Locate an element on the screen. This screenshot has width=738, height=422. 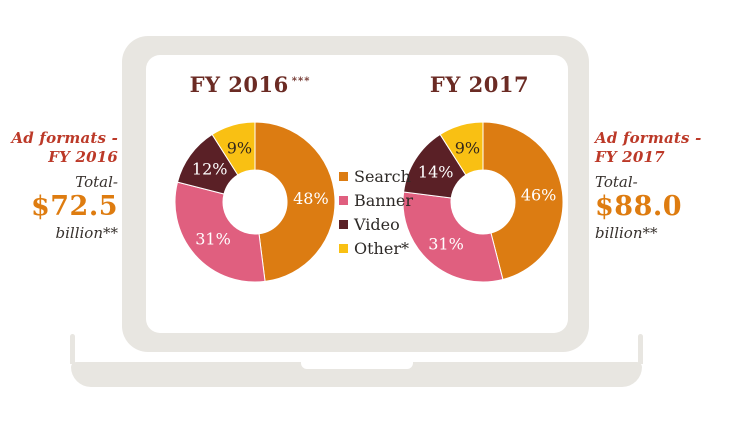
slice-percentage-label: 12% is located at coordinates (210, 169).